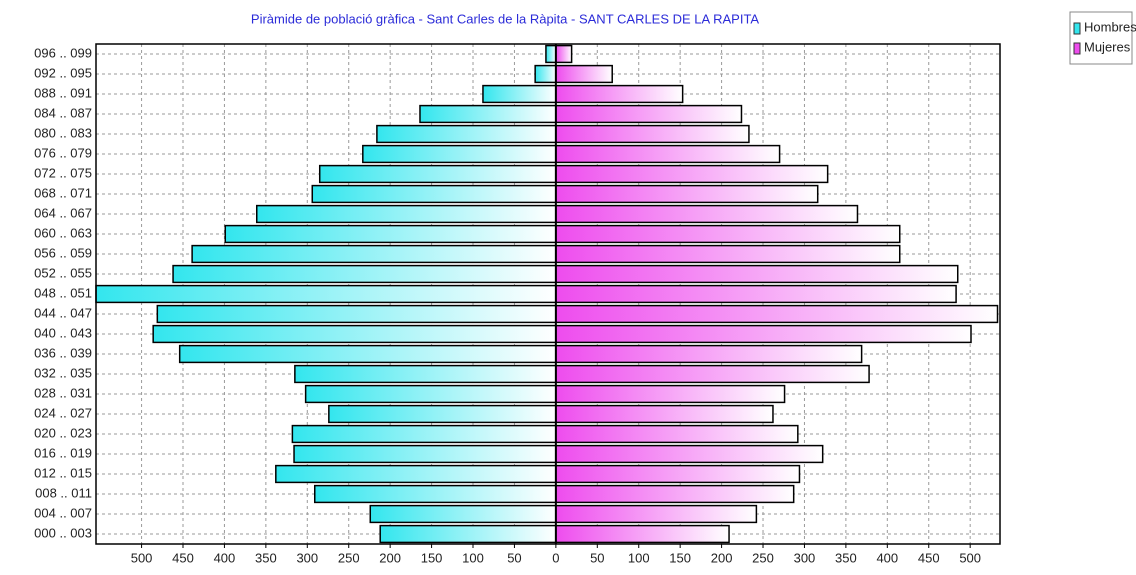 Image resolution: width=1136 pixels, height=575 pixels. Describe the element at coordinates (63, 72) in the screenshot. I see `y-tick-label: 092 .. 095` at that location.